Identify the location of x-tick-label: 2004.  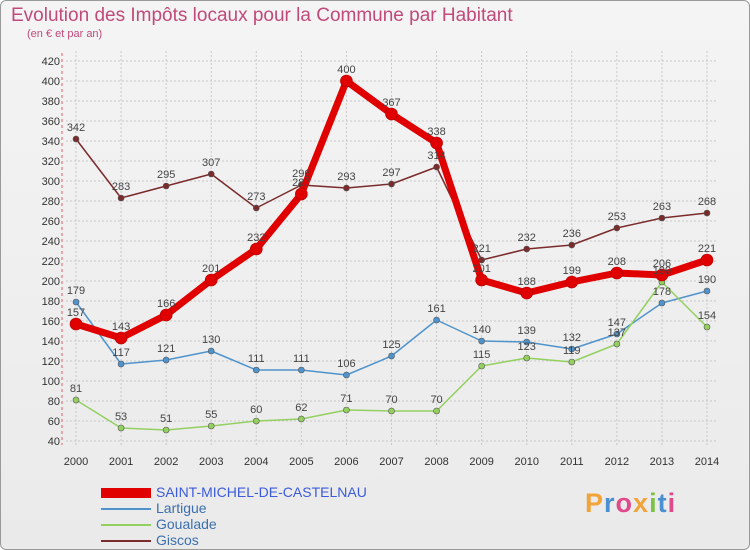
(256, 462).